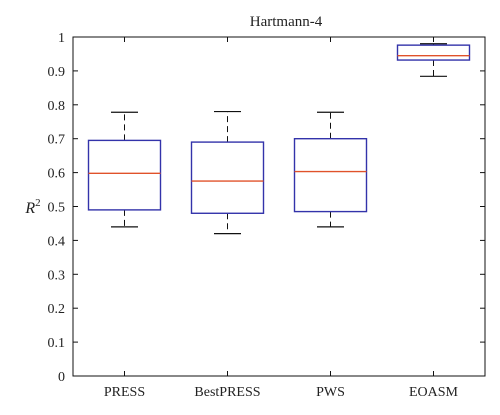  I want to click on box-bestpress, so click(227, 172).